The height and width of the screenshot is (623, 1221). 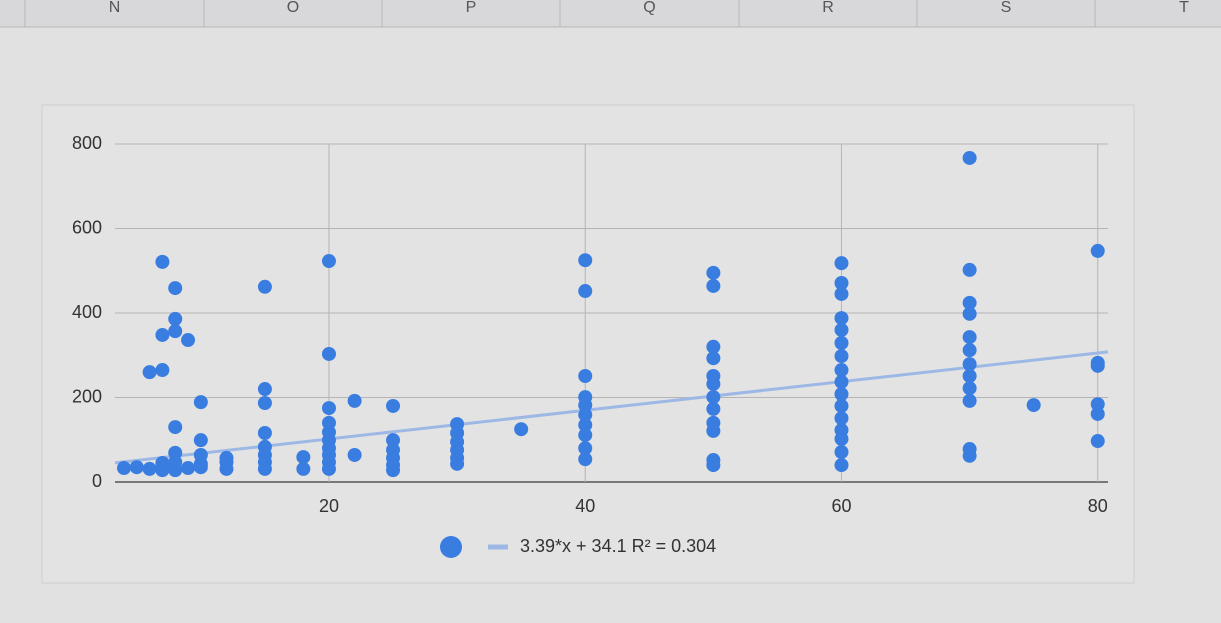 I want to click on column-label: N, so click(x=115, y=8).